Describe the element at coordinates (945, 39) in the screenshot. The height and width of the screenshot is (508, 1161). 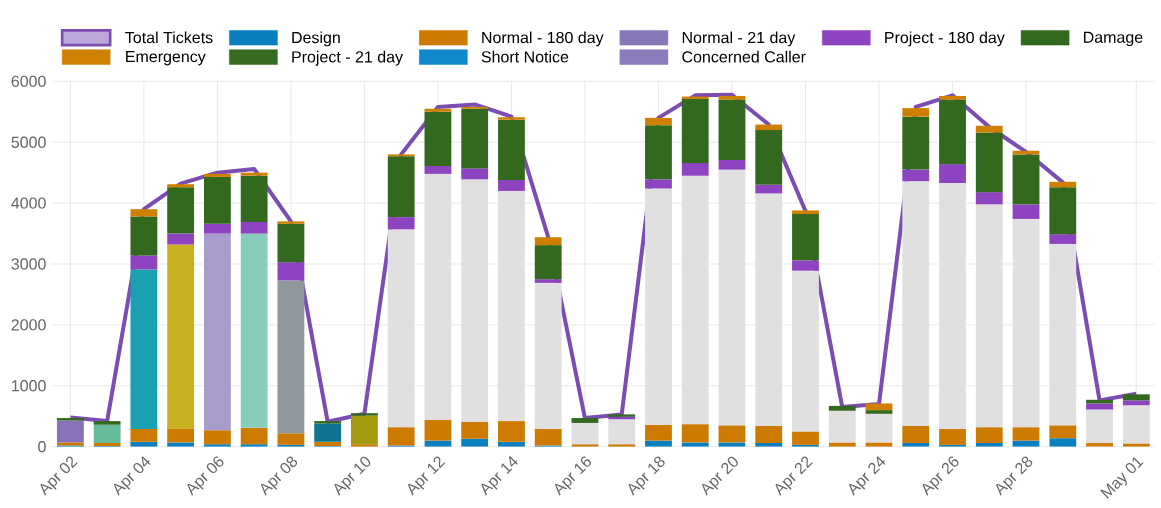
I see `legend-label: Project - 180 day` at that location.